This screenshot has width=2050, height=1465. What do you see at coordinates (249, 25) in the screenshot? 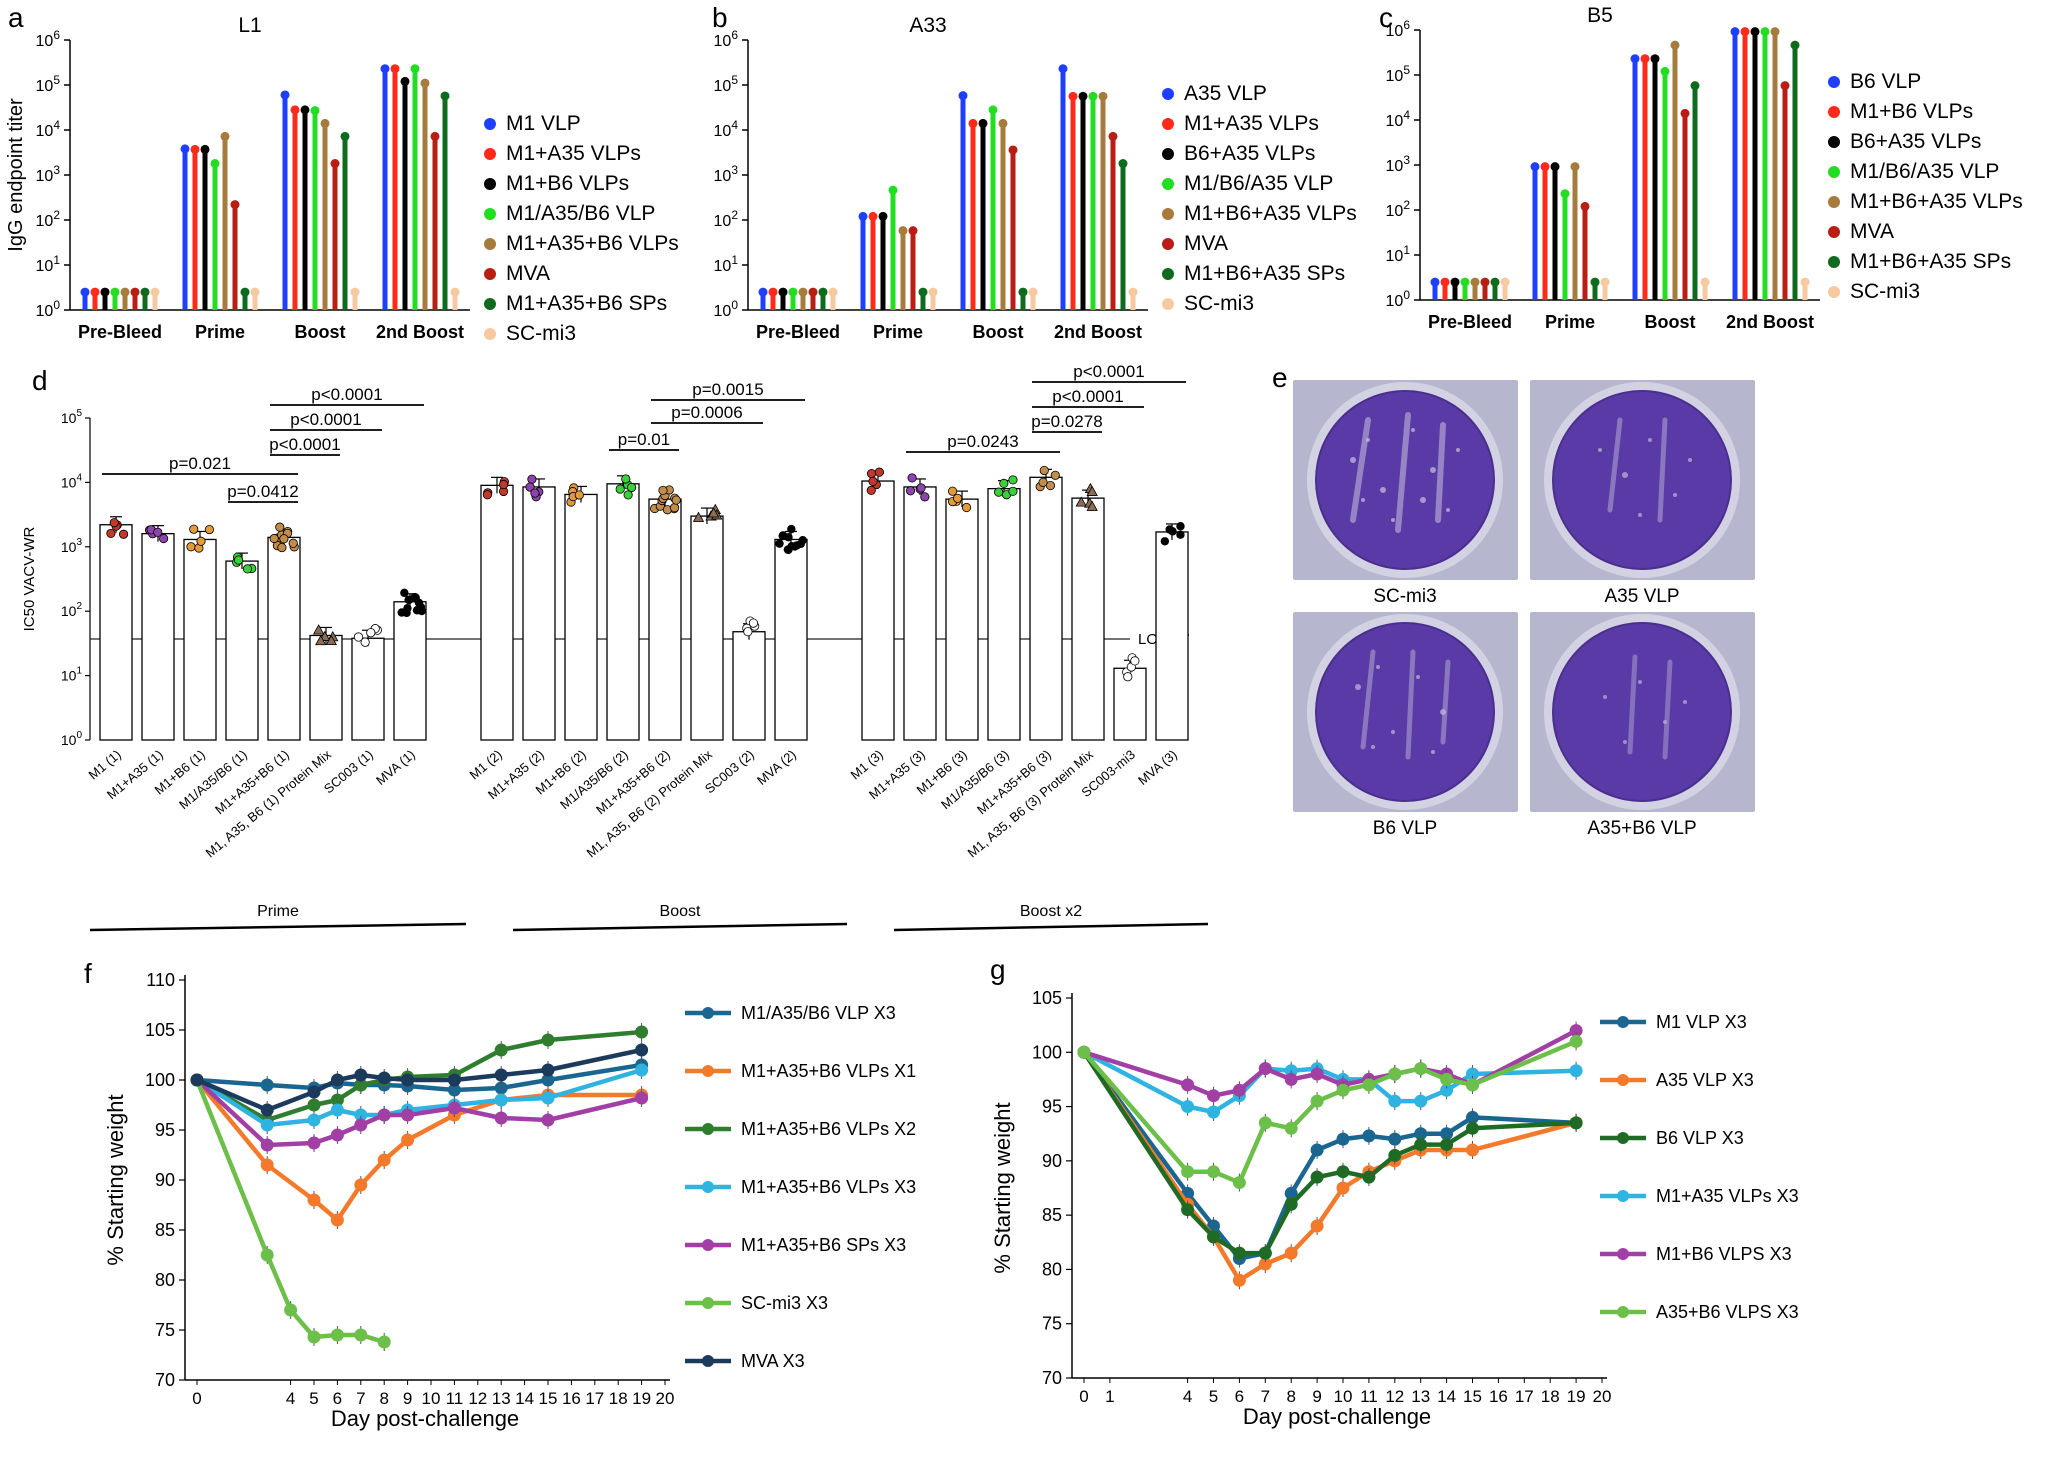
I see `chart-title: L1` at bounding box center [249, 25].